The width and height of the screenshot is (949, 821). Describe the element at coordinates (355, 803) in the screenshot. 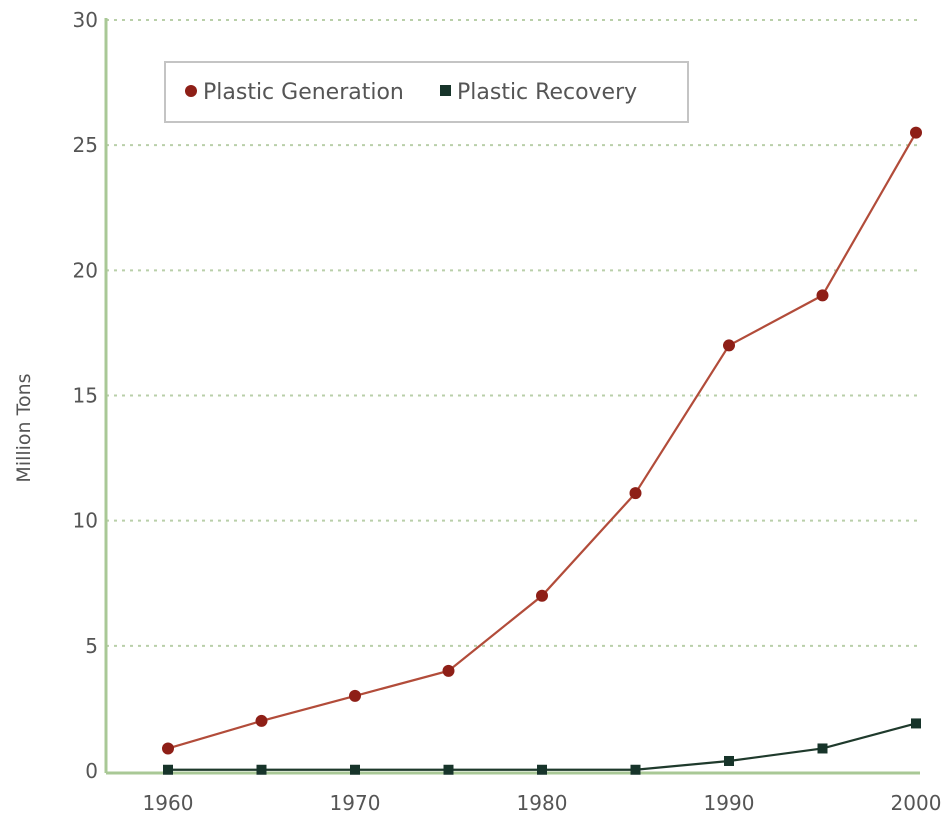

I see `x-tick-label-1970: 1970` at that location.